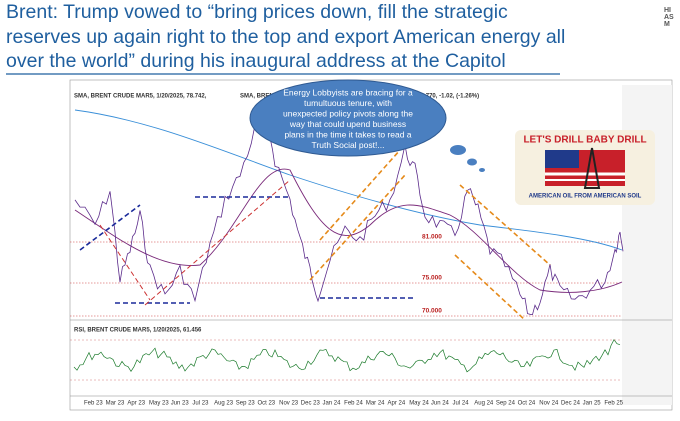 The image size is (680, 421). I want to click on x-tick-label: Nov 23, so click(289, 404).